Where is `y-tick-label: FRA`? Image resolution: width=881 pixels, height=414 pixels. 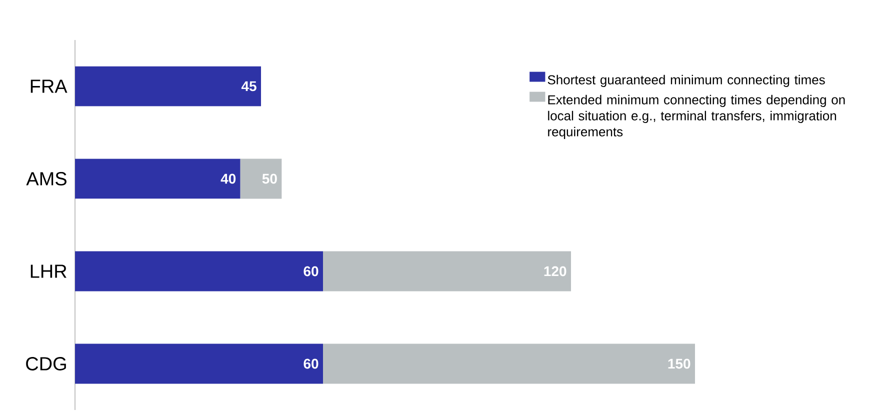 y-tick-label: FRA is located at coordinates (49, 86).